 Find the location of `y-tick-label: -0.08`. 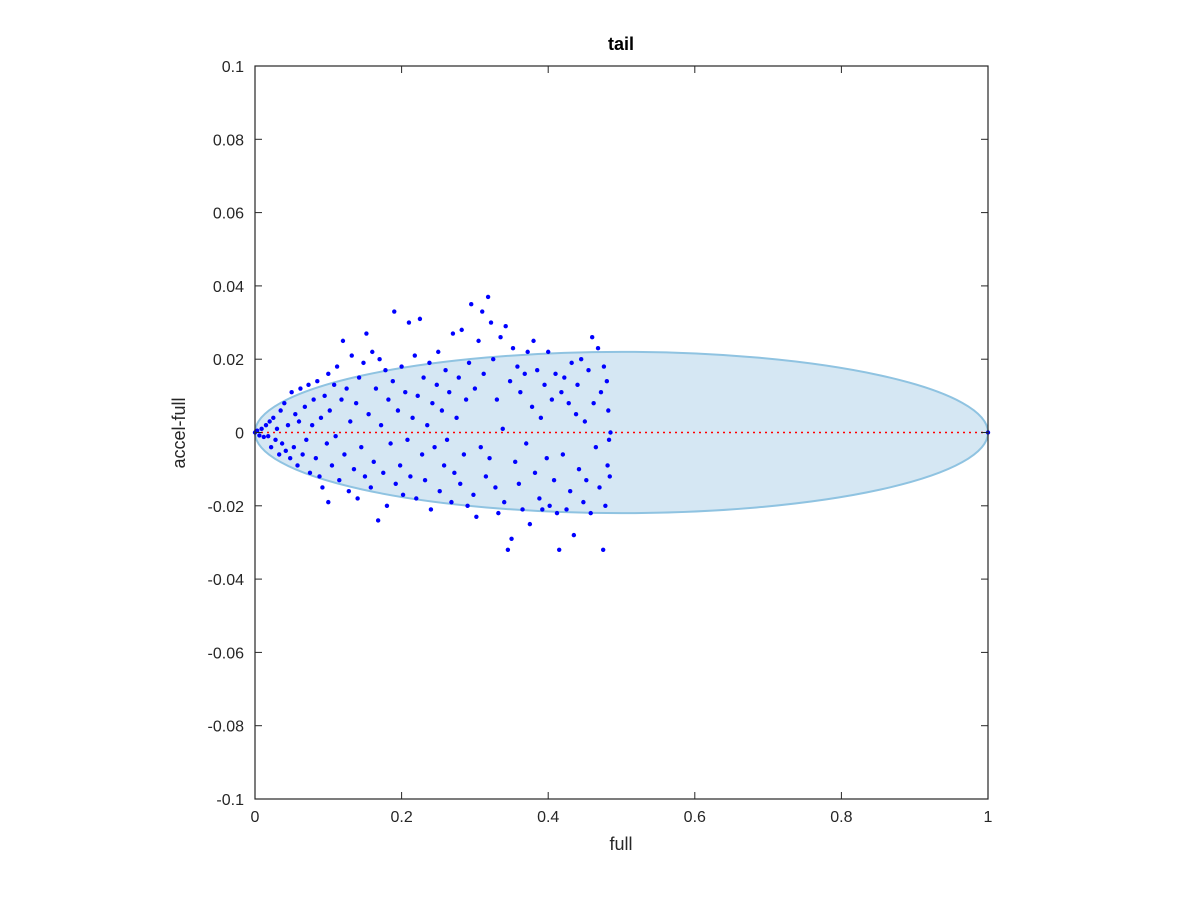

y-tick-label: -0.08 is located at coordinates (226, 727).